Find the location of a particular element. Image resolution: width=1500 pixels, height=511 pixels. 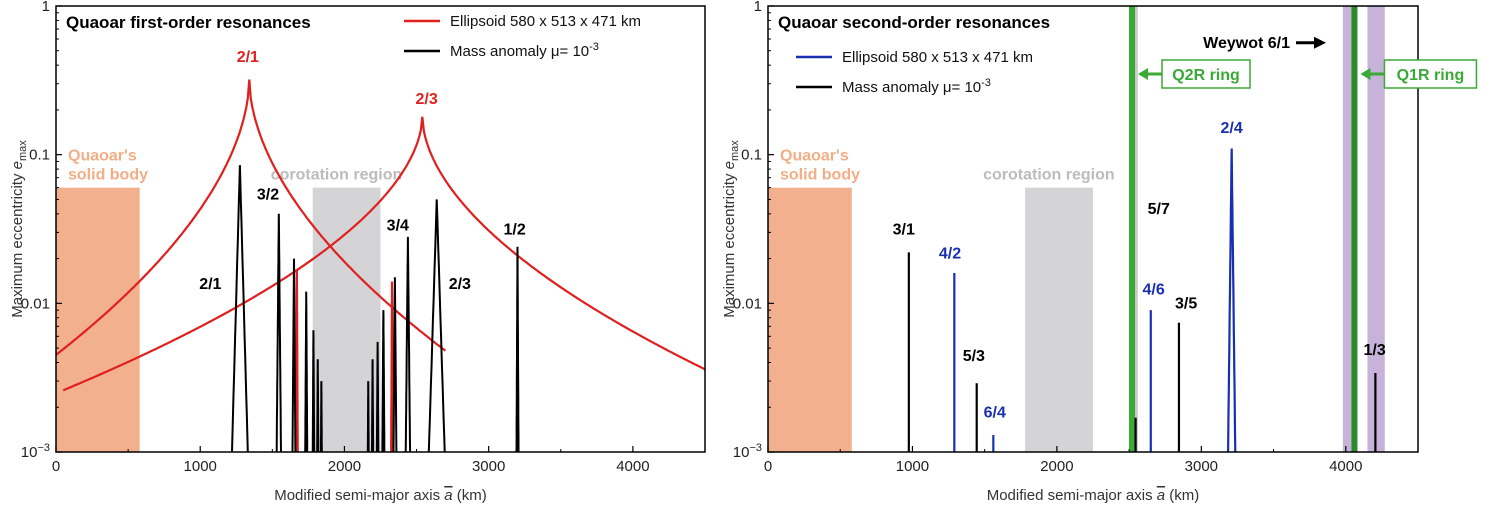

ring-label: Q2R ring is located at coordinates (1206, 75).